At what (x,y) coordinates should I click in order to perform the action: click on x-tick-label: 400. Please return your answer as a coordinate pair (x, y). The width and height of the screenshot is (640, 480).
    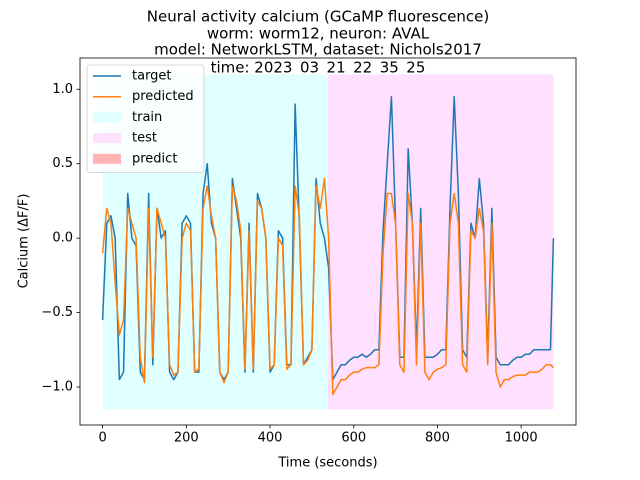
    Looking at the image, I should click on (270, 438).